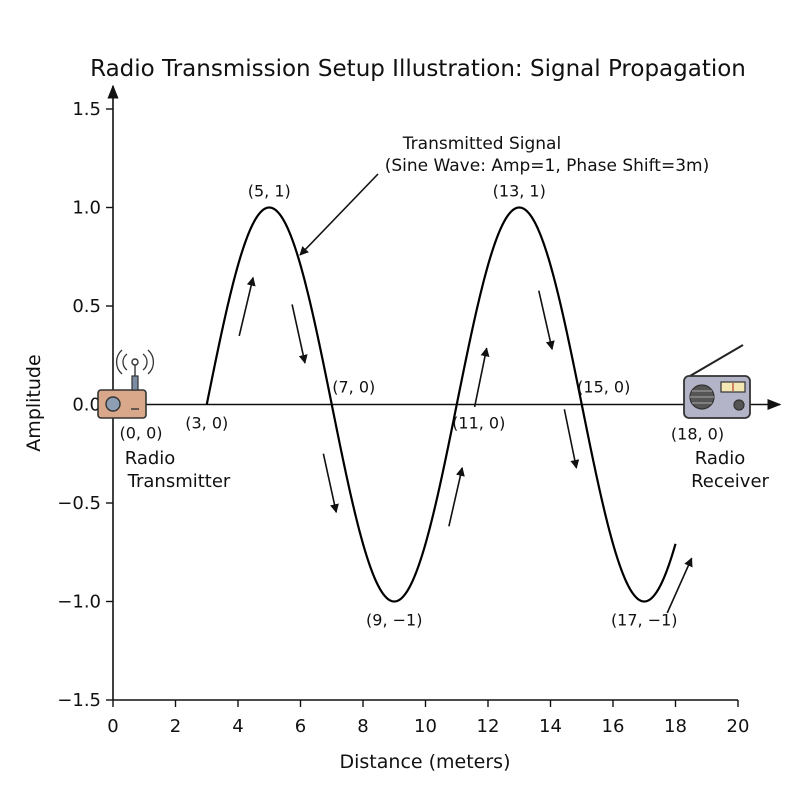  What do you see at coordinates (175, 726) in the screenshot?
I see `x-tick-label: 2` at bounding box center [175, 726].